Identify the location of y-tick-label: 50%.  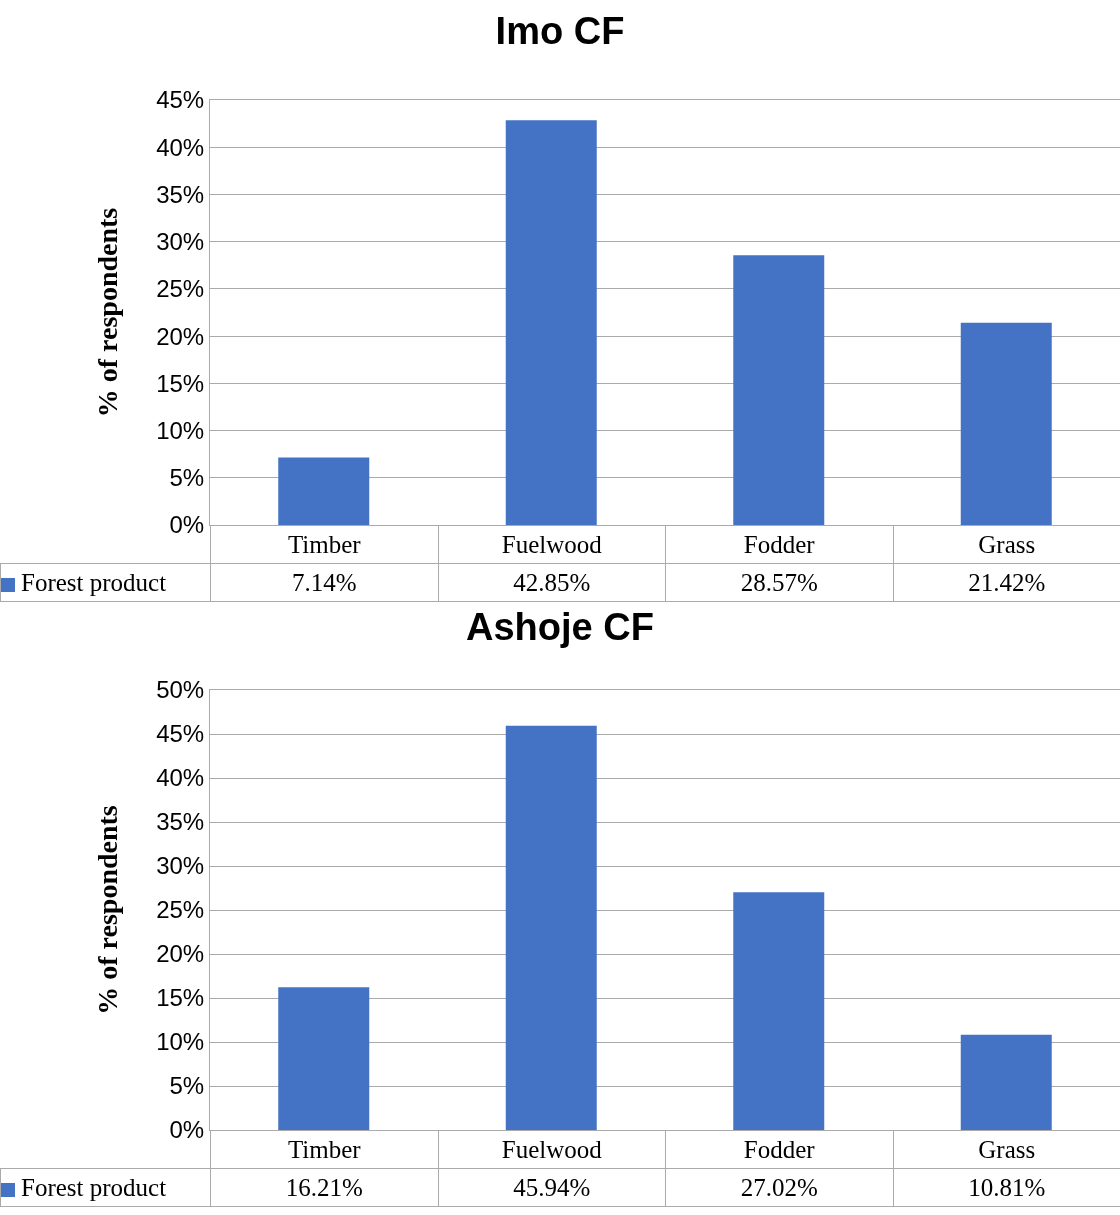
(180, 690).